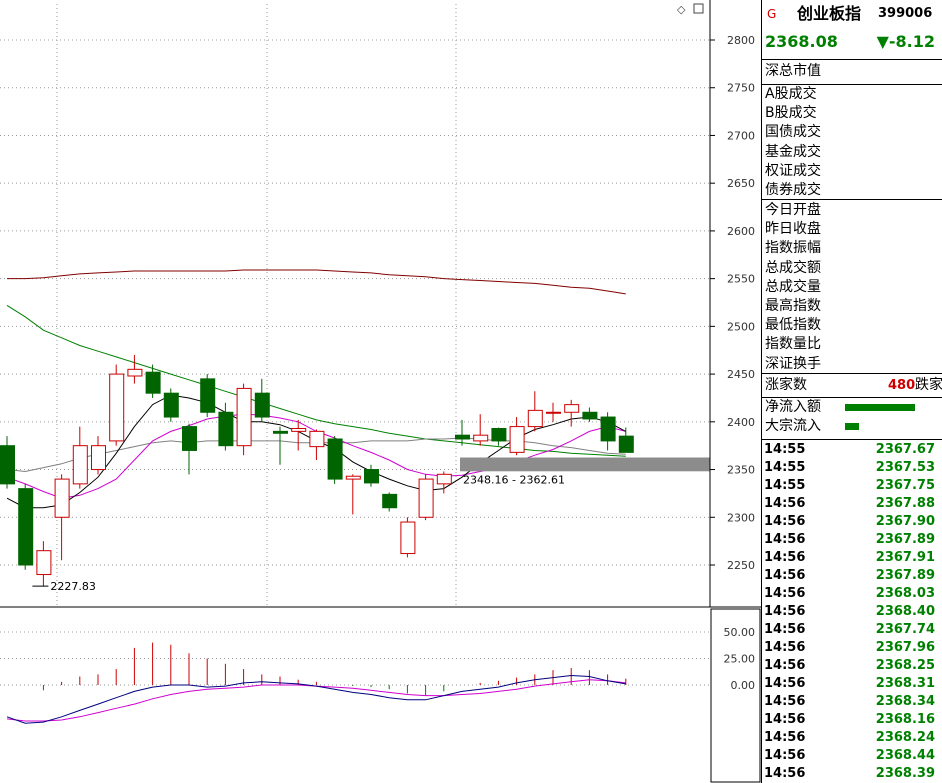 This screenshot has width=942, height=783. Describe the element at coordinates (852, 594) in the screenshot. I see `tick-row: 14:56 2368.03` at that location.